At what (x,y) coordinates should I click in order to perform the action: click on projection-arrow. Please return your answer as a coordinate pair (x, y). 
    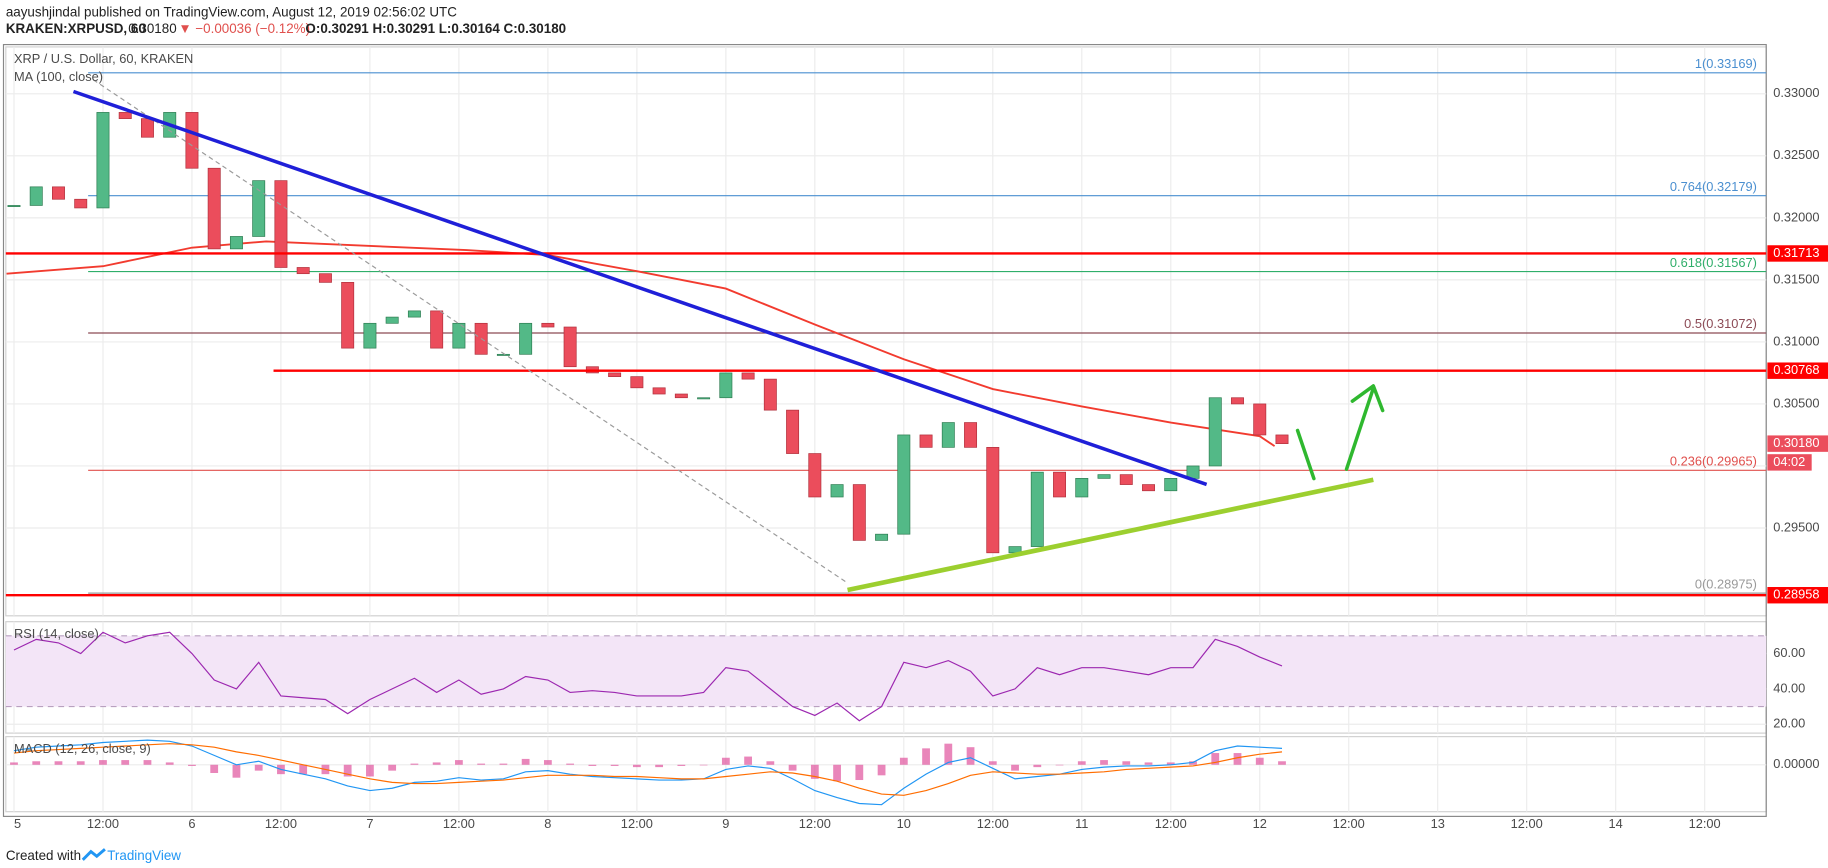
    Looking at the image, I should click on (1340, 432).